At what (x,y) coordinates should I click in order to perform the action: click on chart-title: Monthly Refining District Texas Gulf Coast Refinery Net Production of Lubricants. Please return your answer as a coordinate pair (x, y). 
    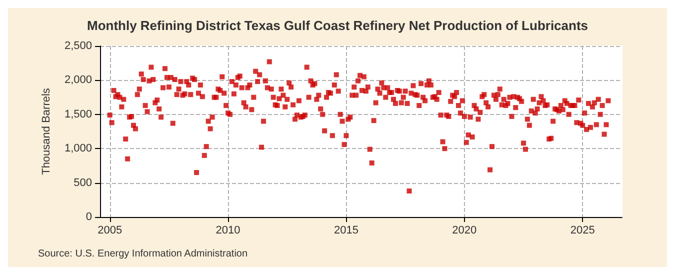
    Looking at the image, I should click on (337, 25).